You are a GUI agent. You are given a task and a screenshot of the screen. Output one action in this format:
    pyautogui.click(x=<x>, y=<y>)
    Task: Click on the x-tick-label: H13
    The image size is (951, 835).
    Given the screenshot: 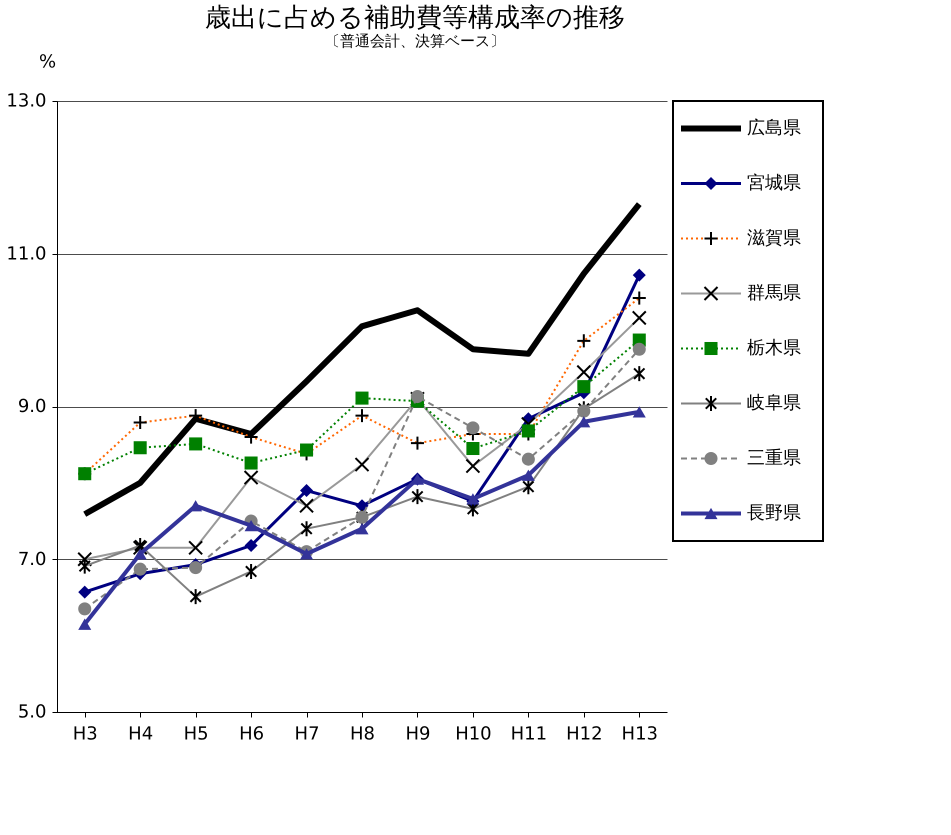 What is the action you would take?
    pyautogui.click(x=640, y=734)
    